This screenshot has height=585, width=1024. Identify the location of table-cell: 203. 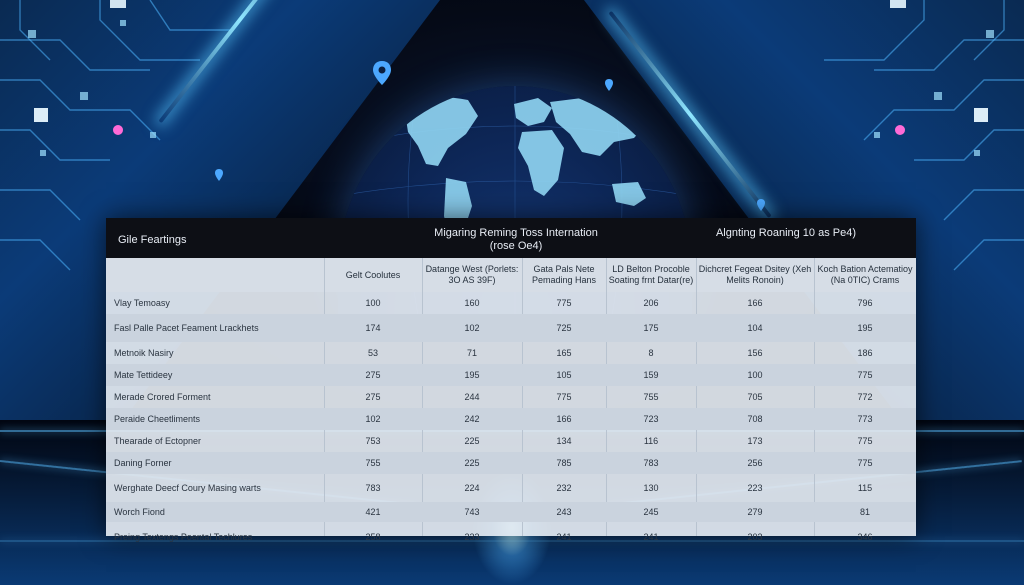
(755, 537).